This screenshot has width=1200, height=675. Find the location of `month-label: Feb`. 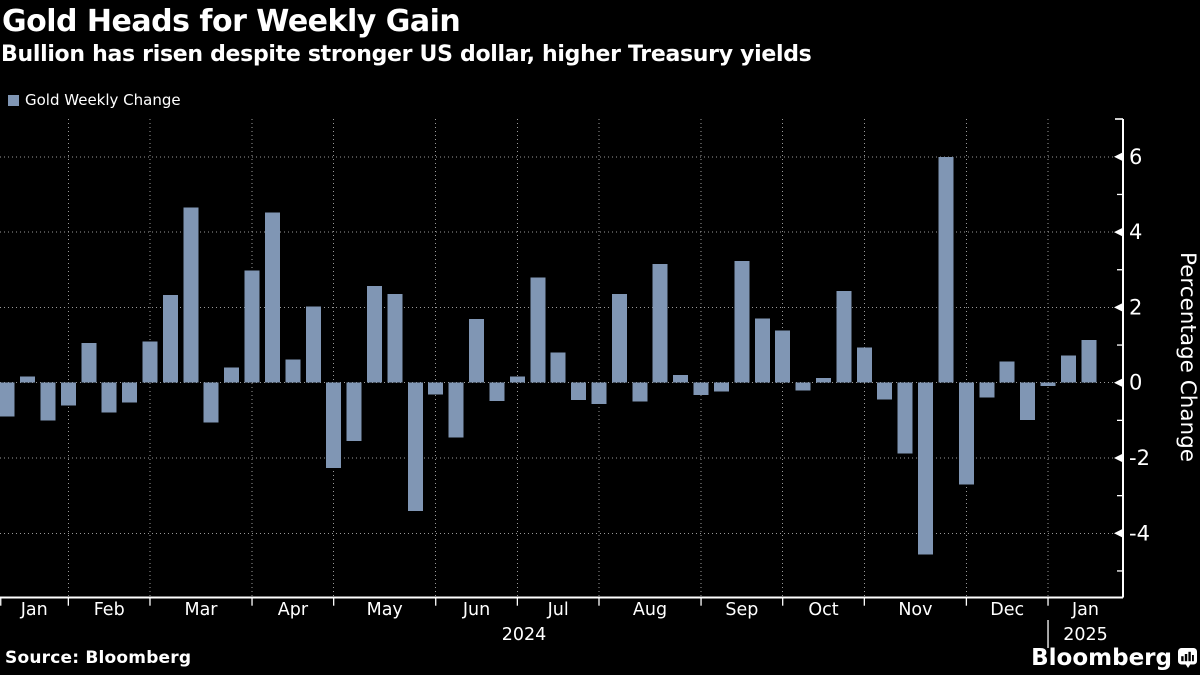

month-label: Feb is located at coordinates (109, 610).